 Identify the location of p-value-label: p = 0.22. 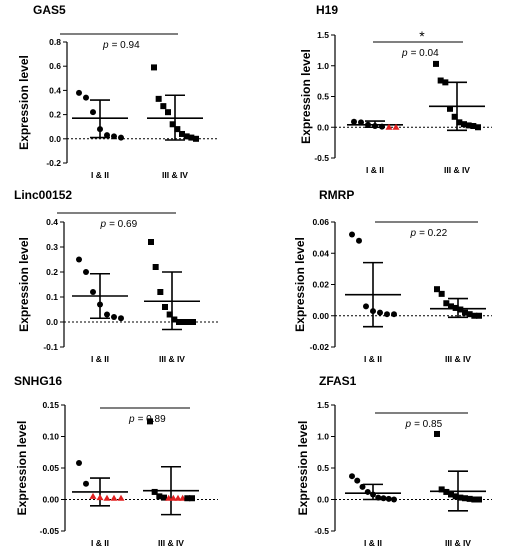
(429, 233).